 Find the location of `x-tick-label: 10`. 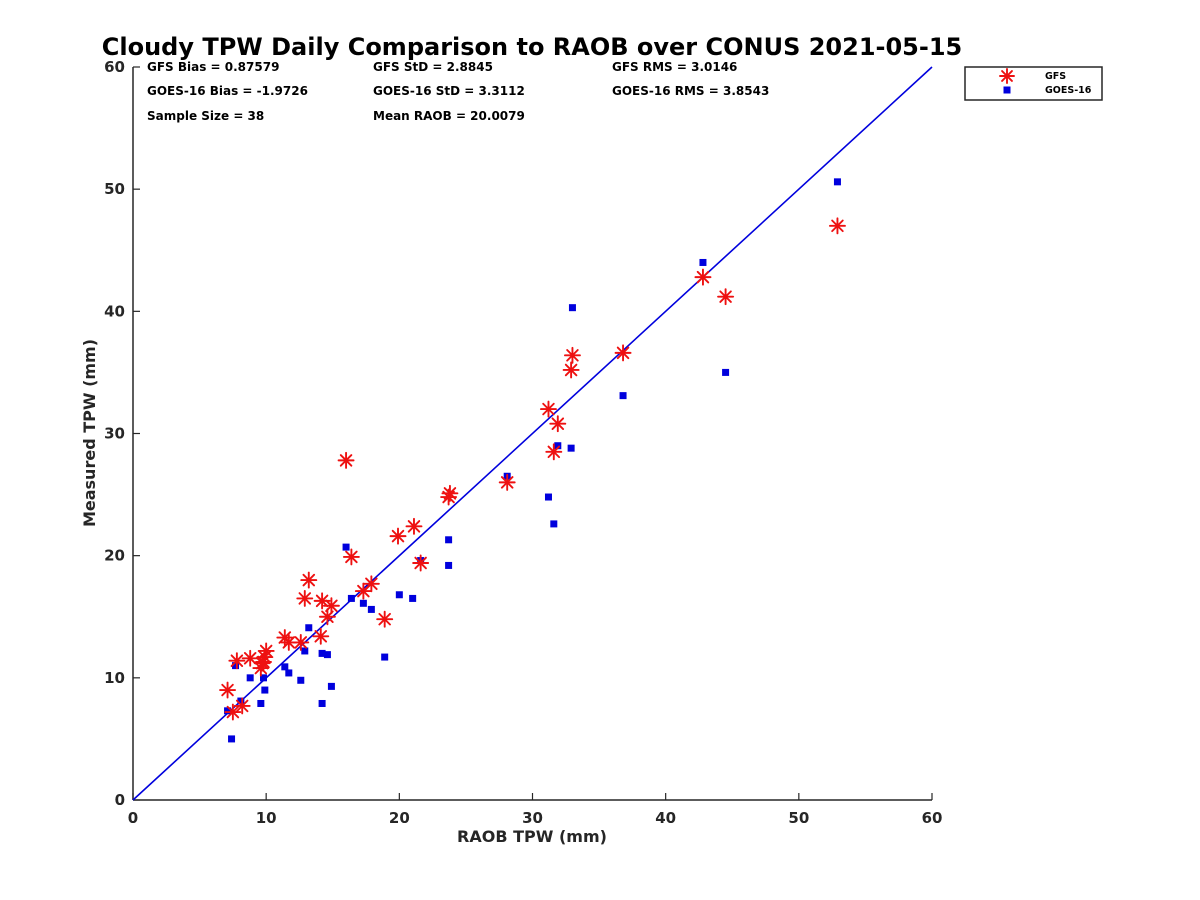

x-tick-label: 10 is located at coordinates (266, 818).